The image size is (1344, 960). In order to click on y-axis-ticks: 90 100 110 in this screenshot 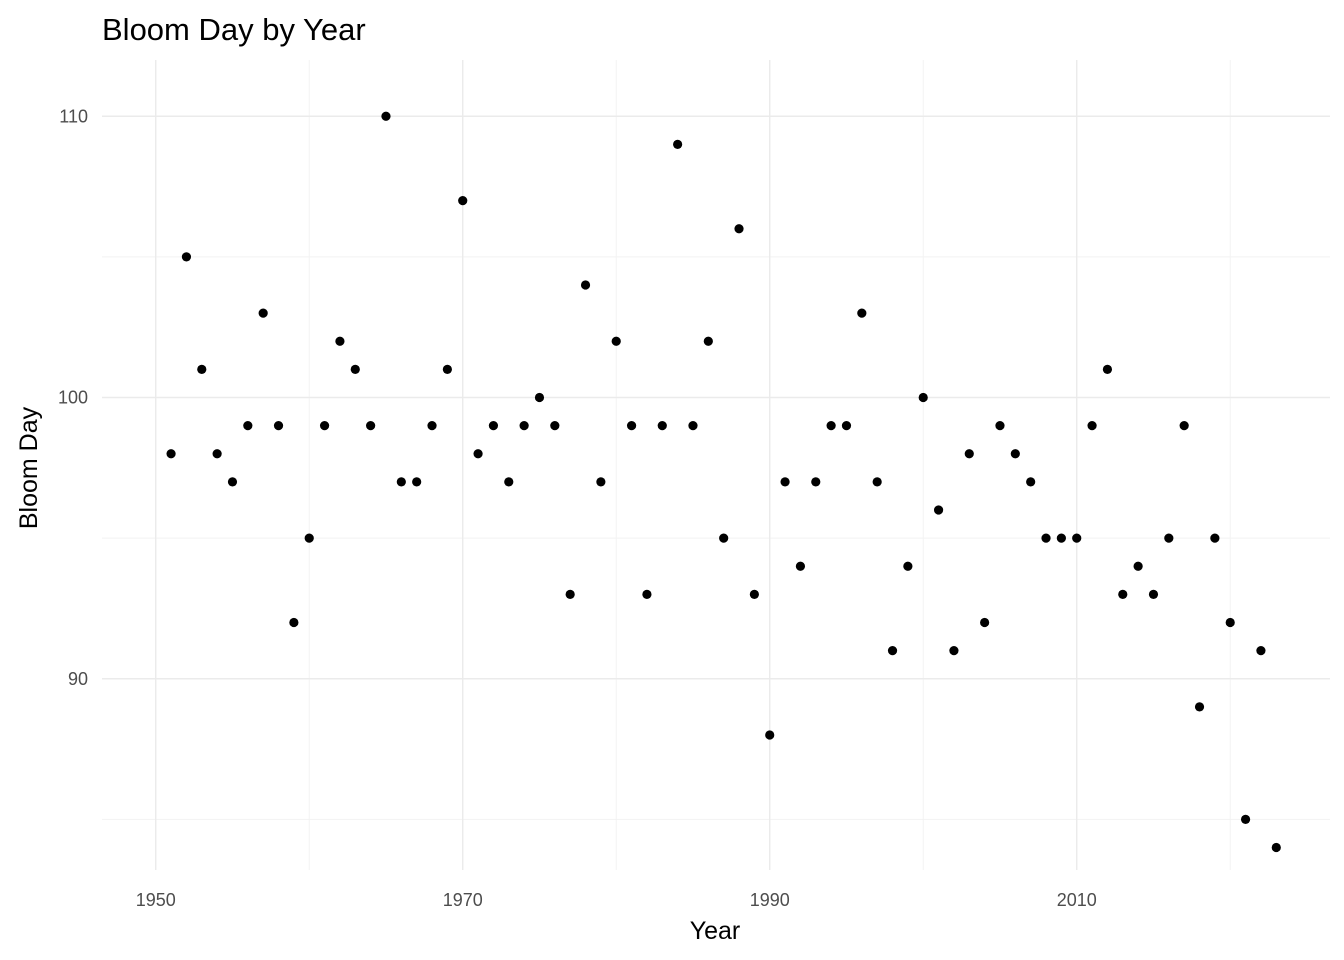, I will do `click(73, 397)`.